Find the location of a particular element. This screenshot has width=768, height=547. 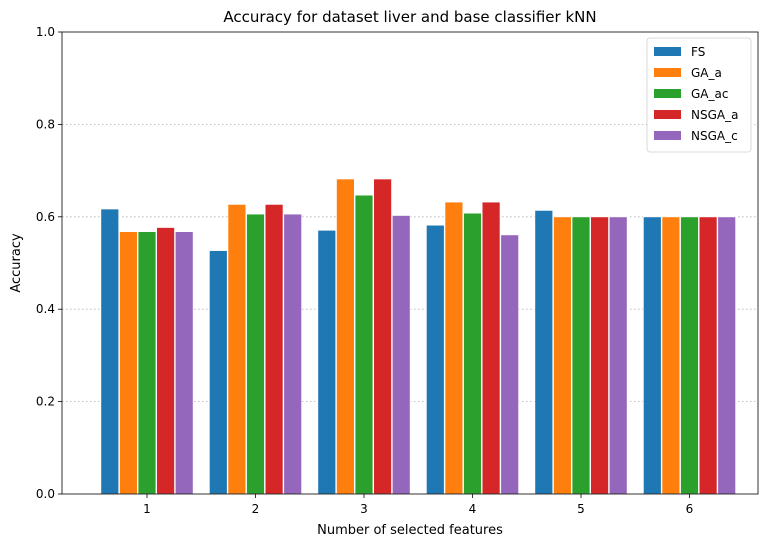

legend-label: FS is located at coordinates (698, 52).